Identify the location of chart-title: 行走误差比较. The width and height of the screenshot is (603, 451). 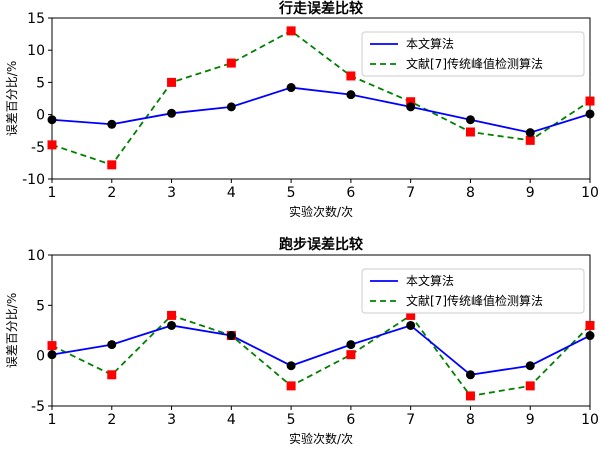
(320, 8).